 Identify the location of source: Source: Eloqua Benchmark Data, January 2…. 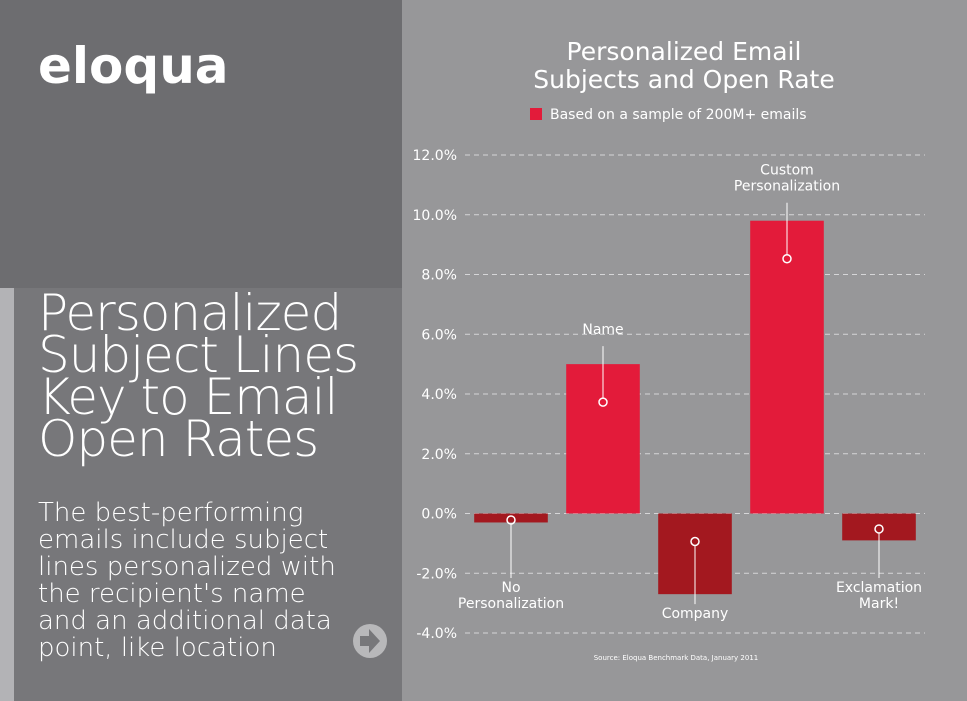
(676, 658).